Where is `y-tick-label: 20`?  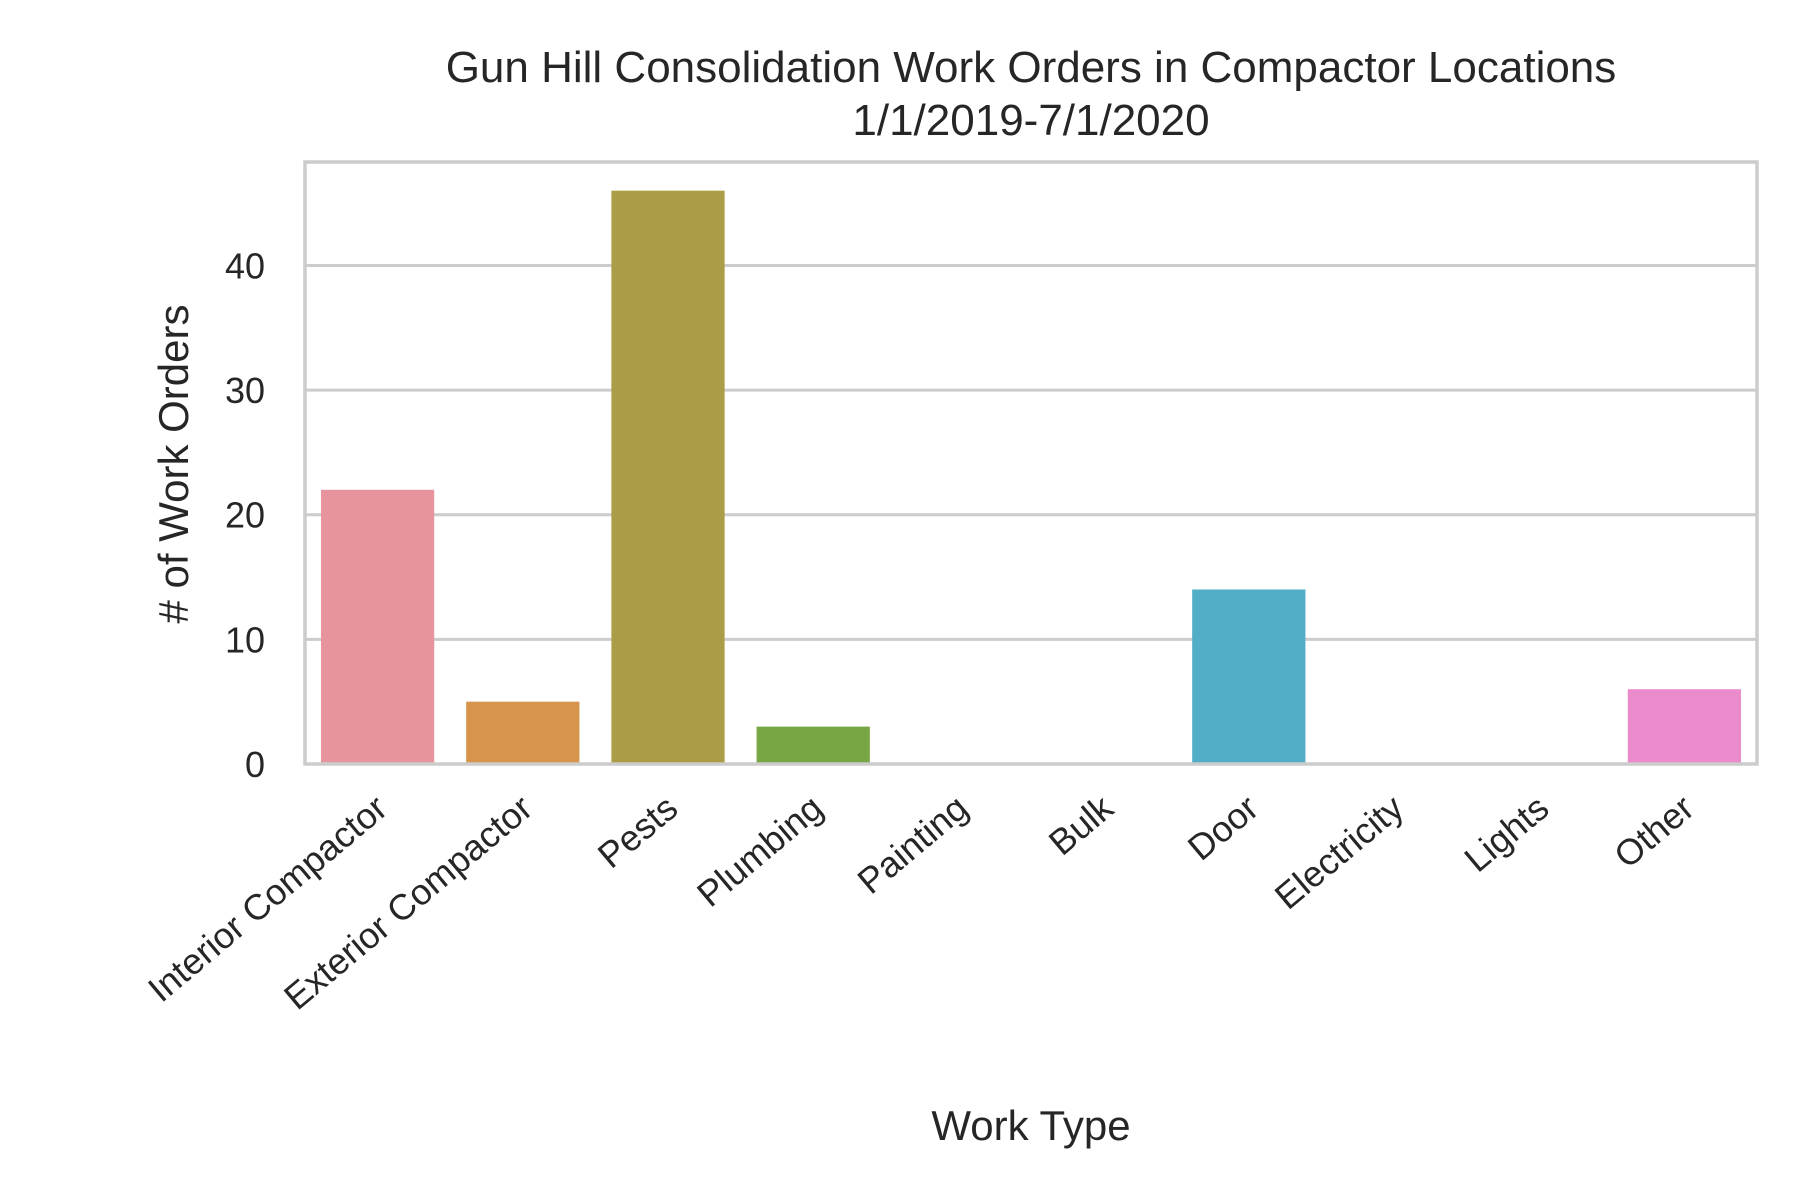
y-tick-label: 20 is located at coordinates (245, 515).